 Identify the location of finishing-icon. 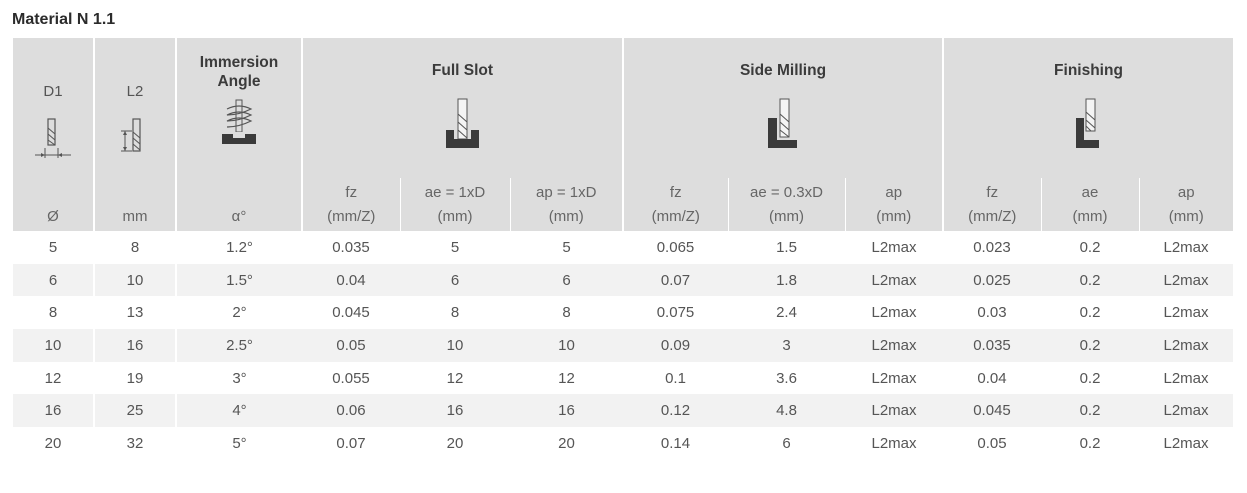
(1088, 126).